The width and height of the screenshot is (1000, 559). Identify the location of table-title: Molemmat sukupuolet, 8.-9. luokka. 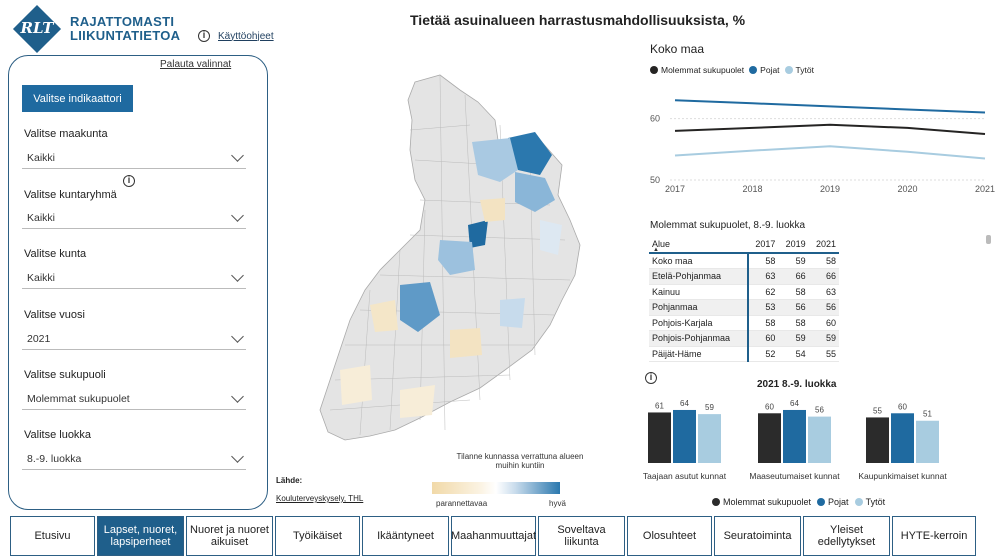
(728, 225).